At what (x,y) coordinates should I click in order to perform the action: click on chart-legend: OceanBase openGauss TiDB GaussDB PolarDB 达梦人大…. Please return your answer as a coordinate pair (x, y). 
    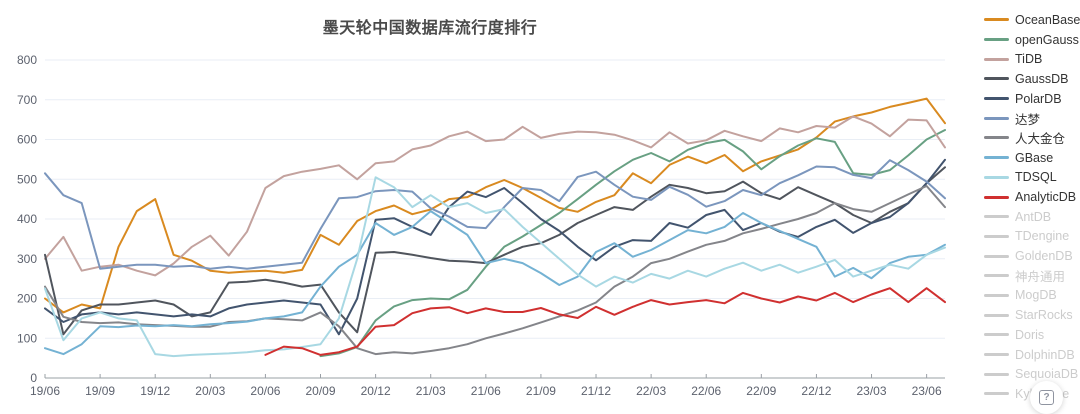
    Looking at the image, I should click on (1032, 207).